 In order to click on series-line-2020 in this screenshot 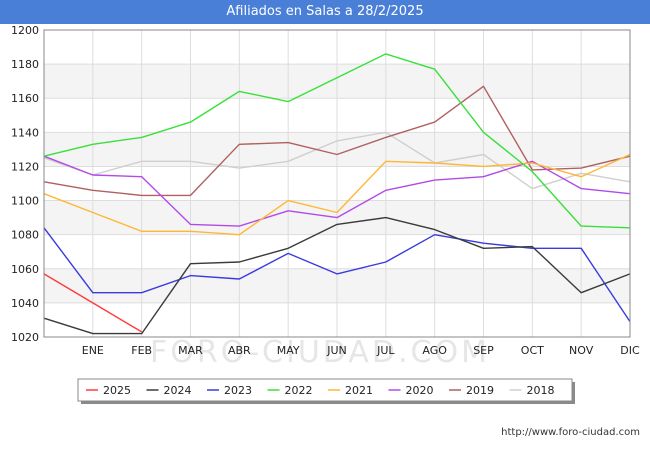, I will do `click(337, 191)`.